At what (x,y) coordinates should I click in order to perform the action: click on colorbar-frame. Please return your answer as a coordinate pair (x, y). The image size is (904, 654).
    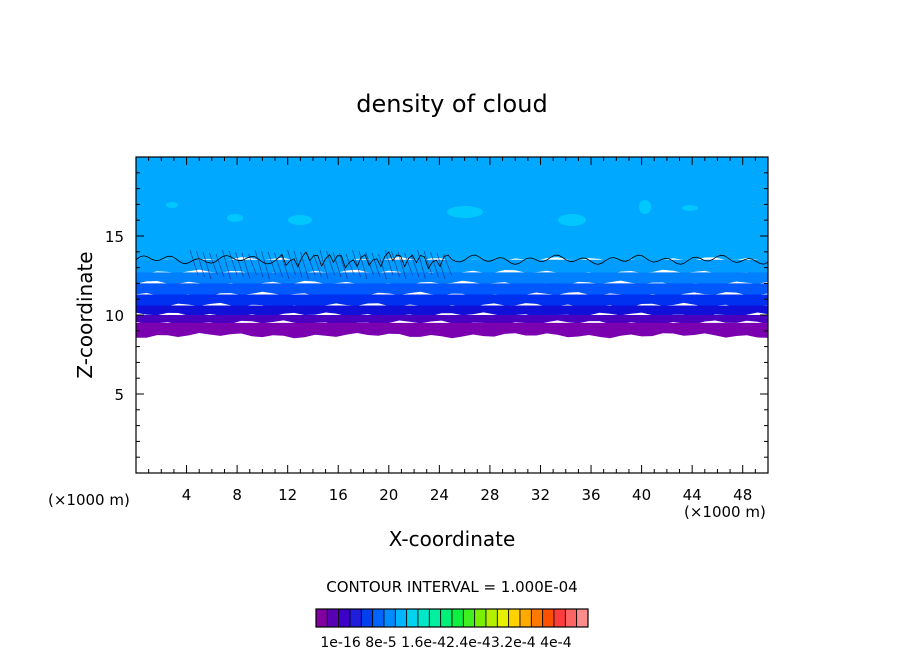
    Looking at the image, I should click on (452, 618).